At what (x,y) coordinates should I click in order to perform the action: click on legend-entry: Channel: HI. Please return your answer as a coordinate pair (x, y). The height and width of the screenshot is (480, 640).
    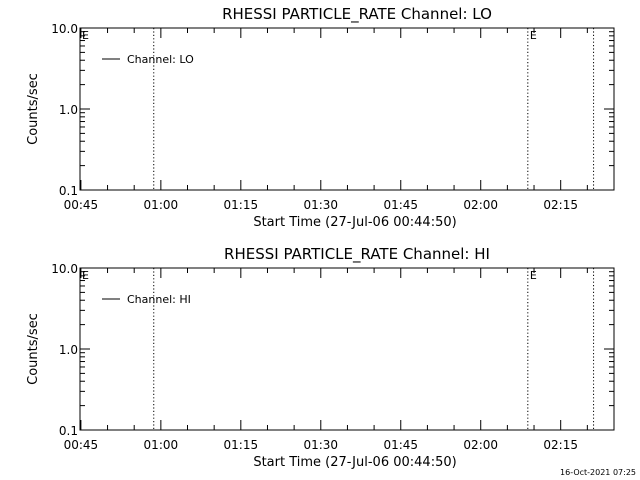
    Looking at the image, I should click on (159, 299).